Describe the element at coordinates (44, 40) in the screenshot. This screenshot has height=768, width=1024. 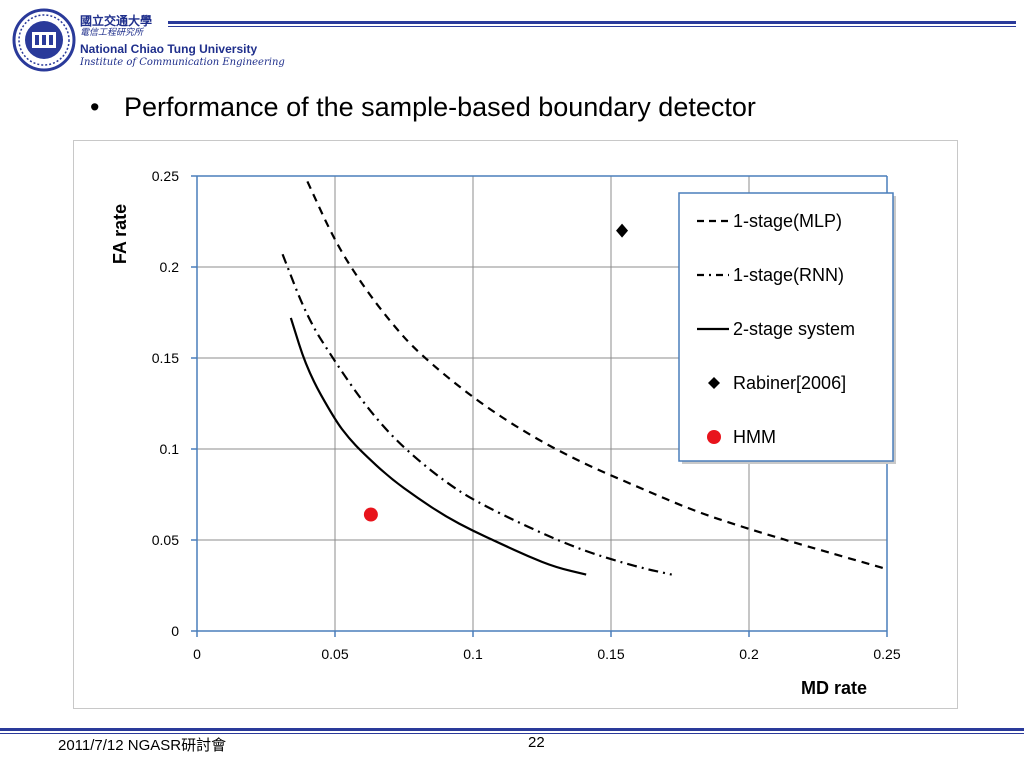
I see `university-logo` at that location.